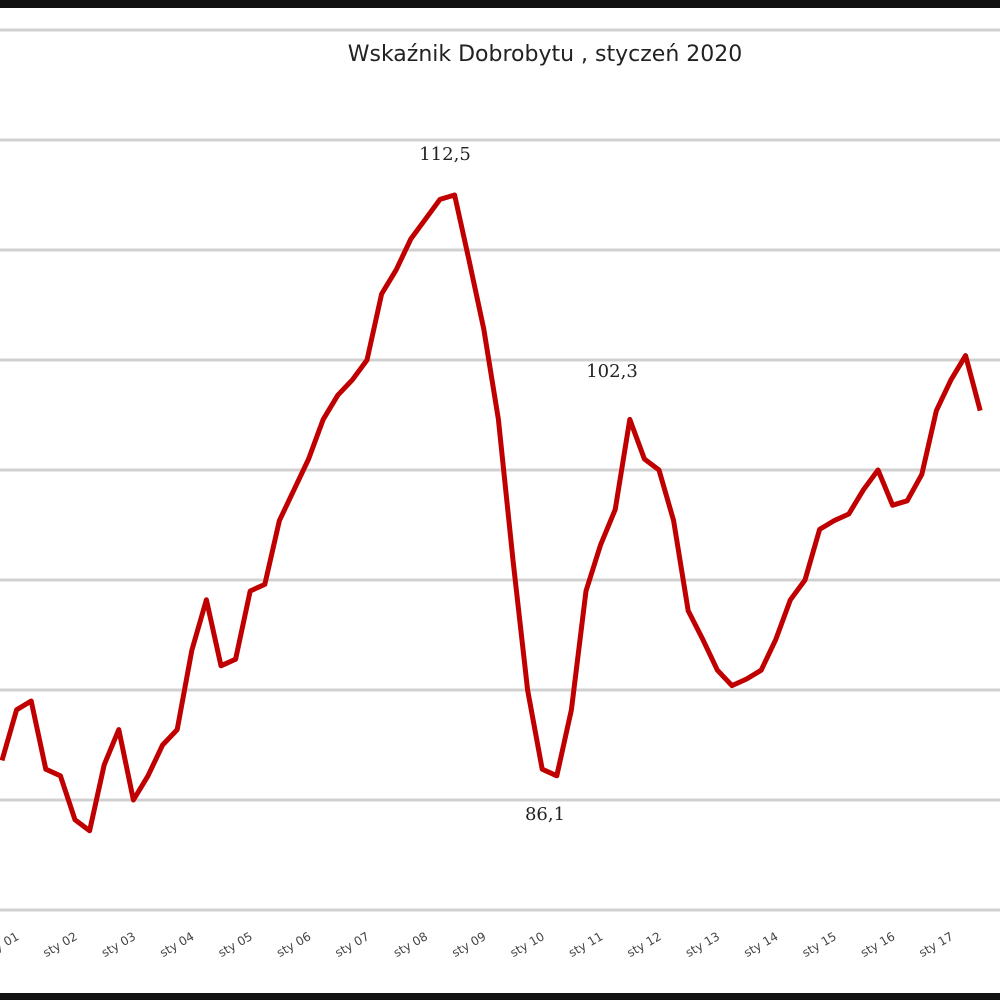  What do you see at coordinates (612, 371) in the screenshot?
I see `annotation: 102,3` at bounding box center [612, 371].